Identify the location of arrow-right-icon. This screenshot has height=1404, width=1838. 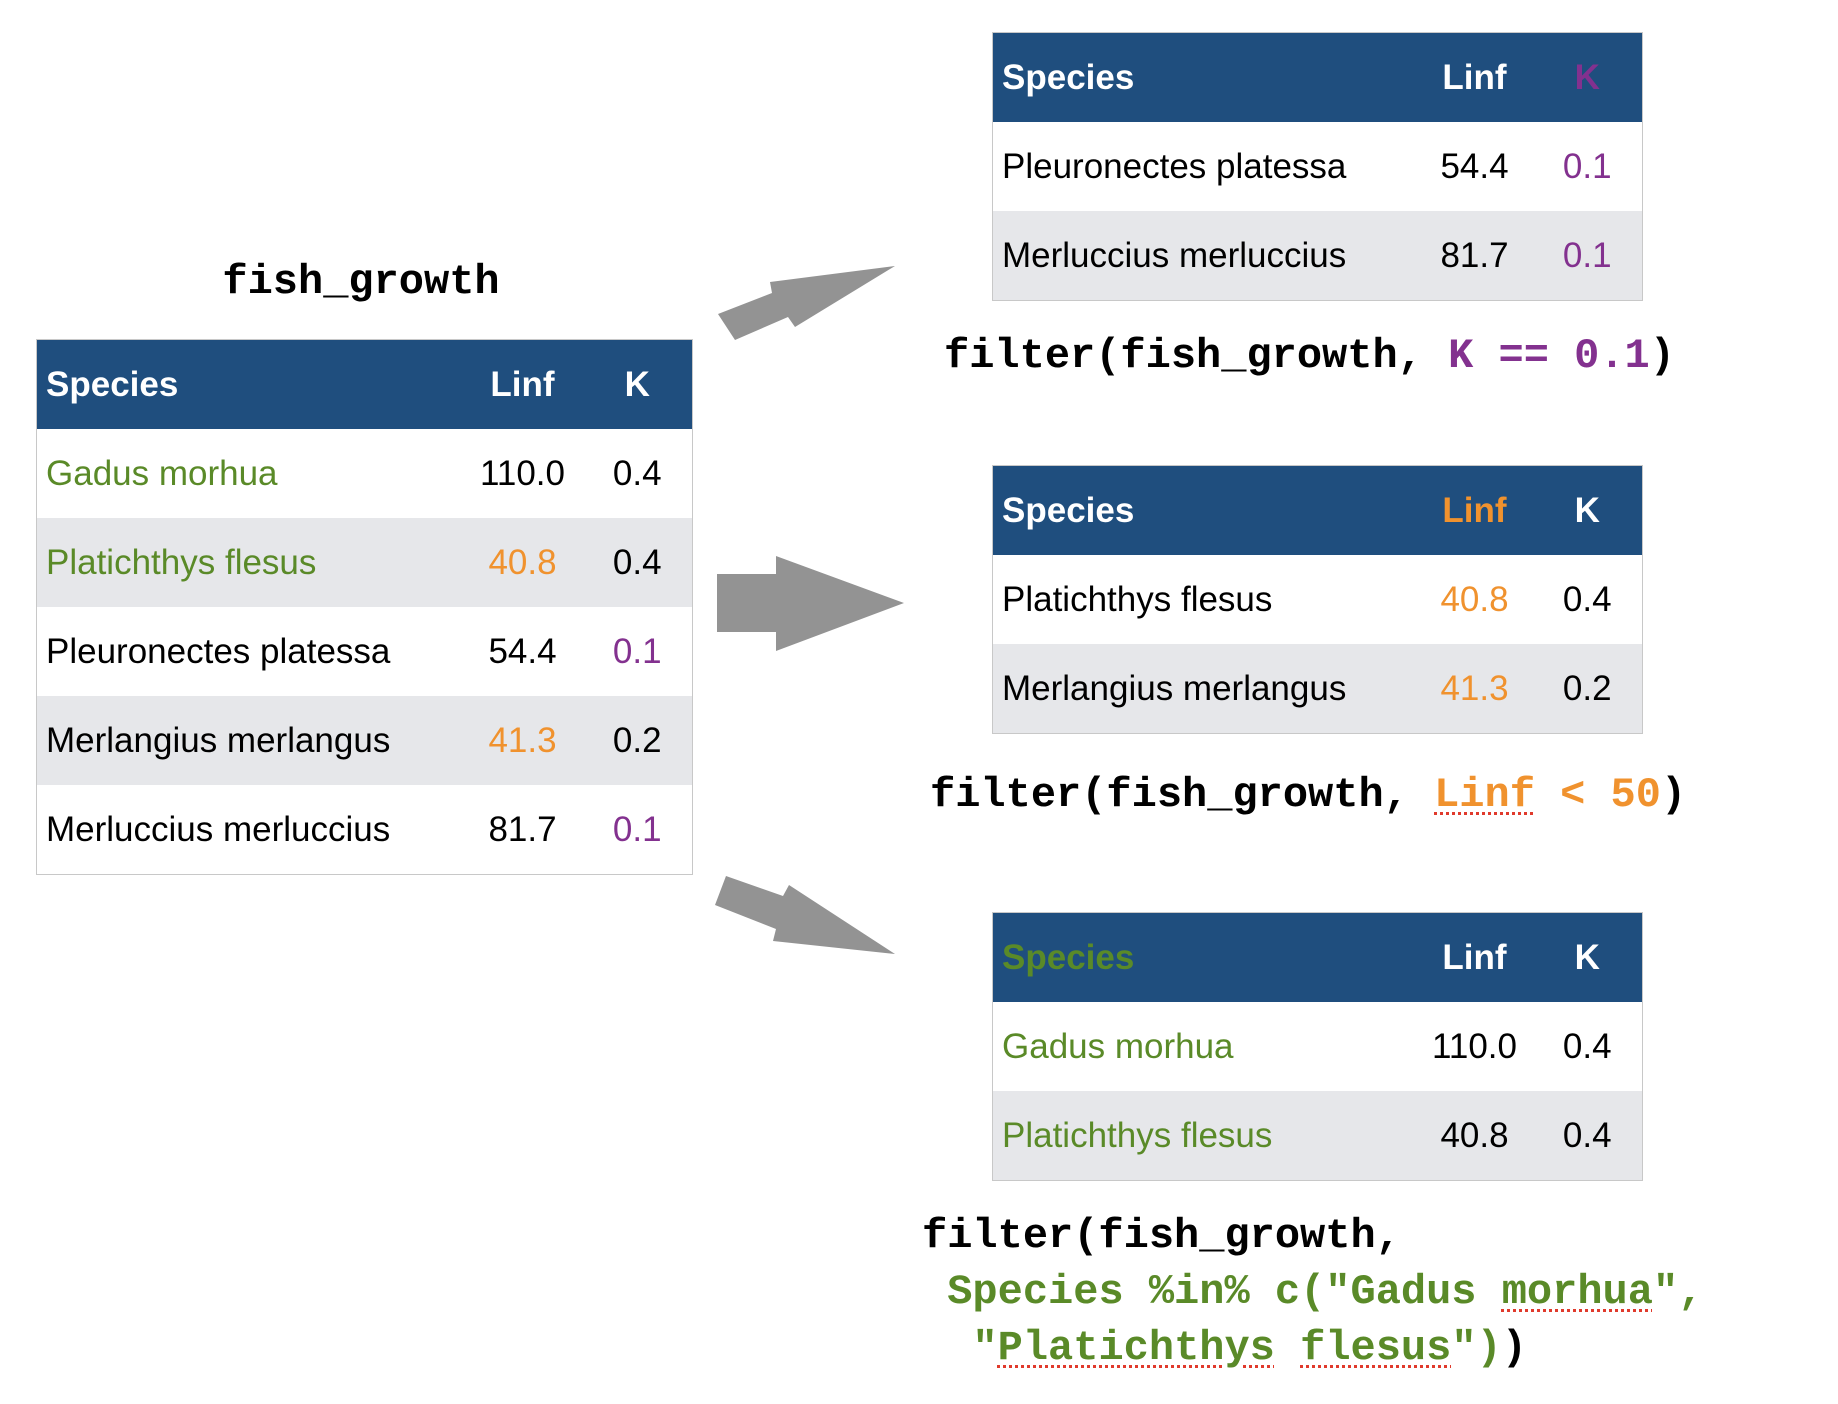
(810, 603).